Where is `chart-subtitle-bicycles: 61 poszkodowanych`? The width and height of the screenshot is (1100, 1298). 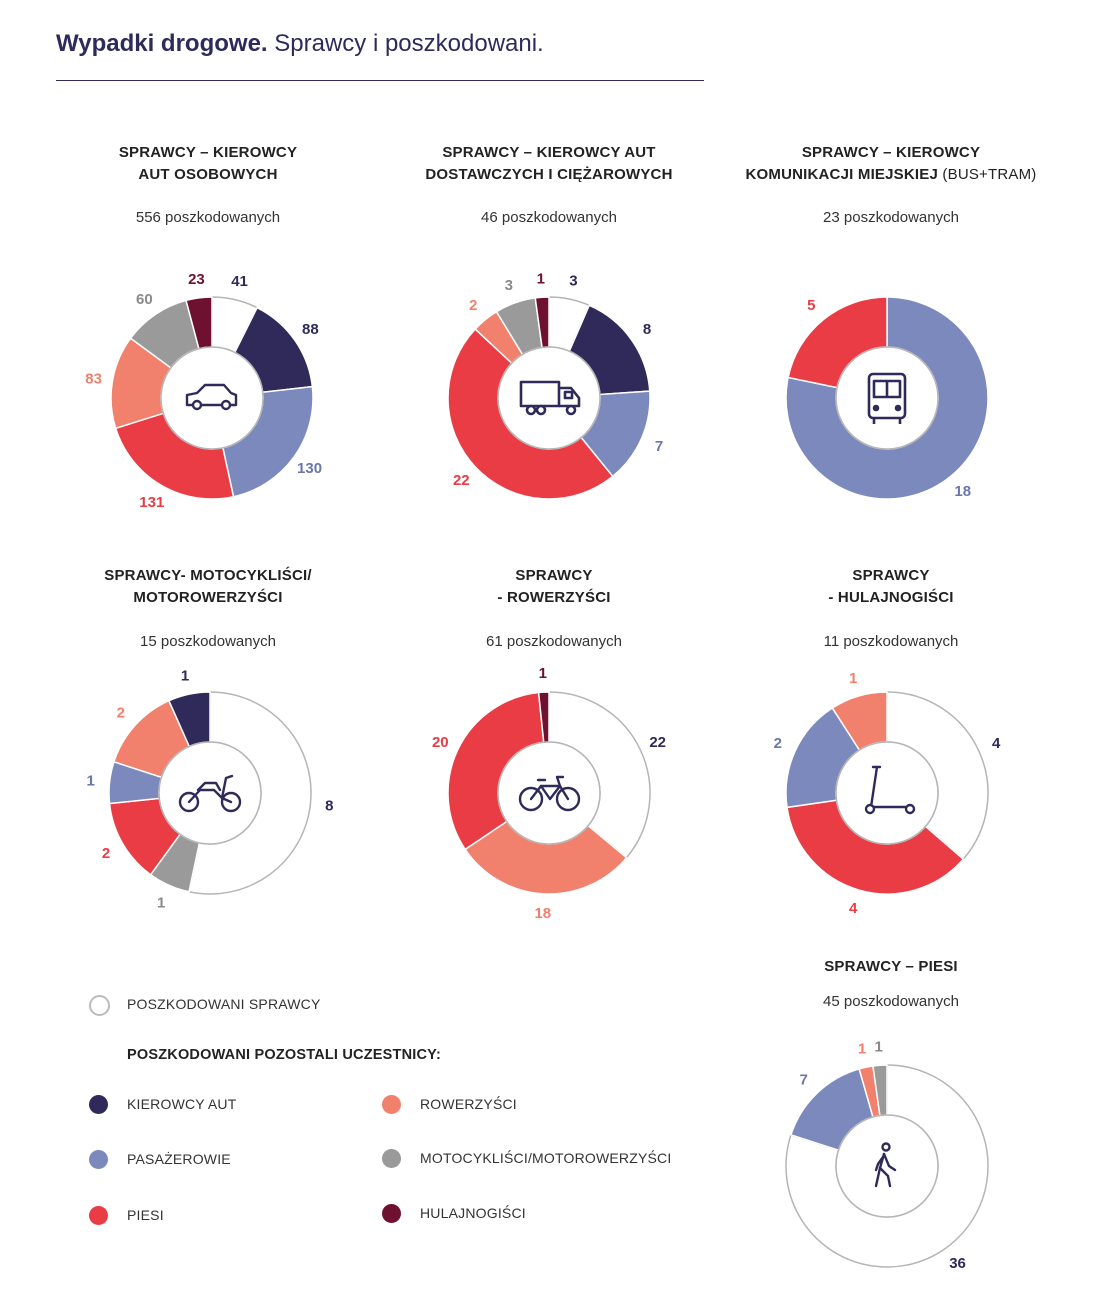 chart-subtitle-bicycles: 61 poszkodowanych is located at coordinates (554, 641).